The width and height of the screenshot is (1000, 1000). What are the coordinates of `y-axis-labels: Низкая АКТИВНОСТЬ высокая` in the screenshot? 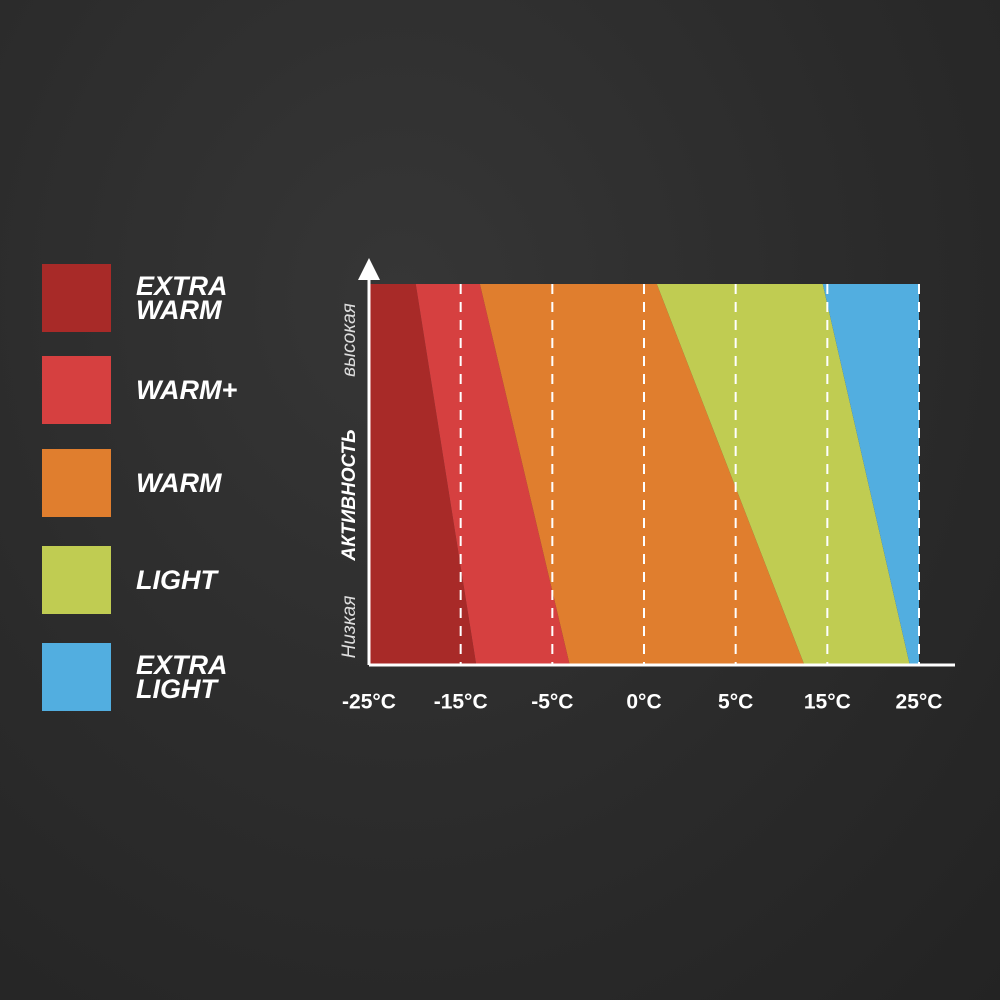 It's located at (349, 480).